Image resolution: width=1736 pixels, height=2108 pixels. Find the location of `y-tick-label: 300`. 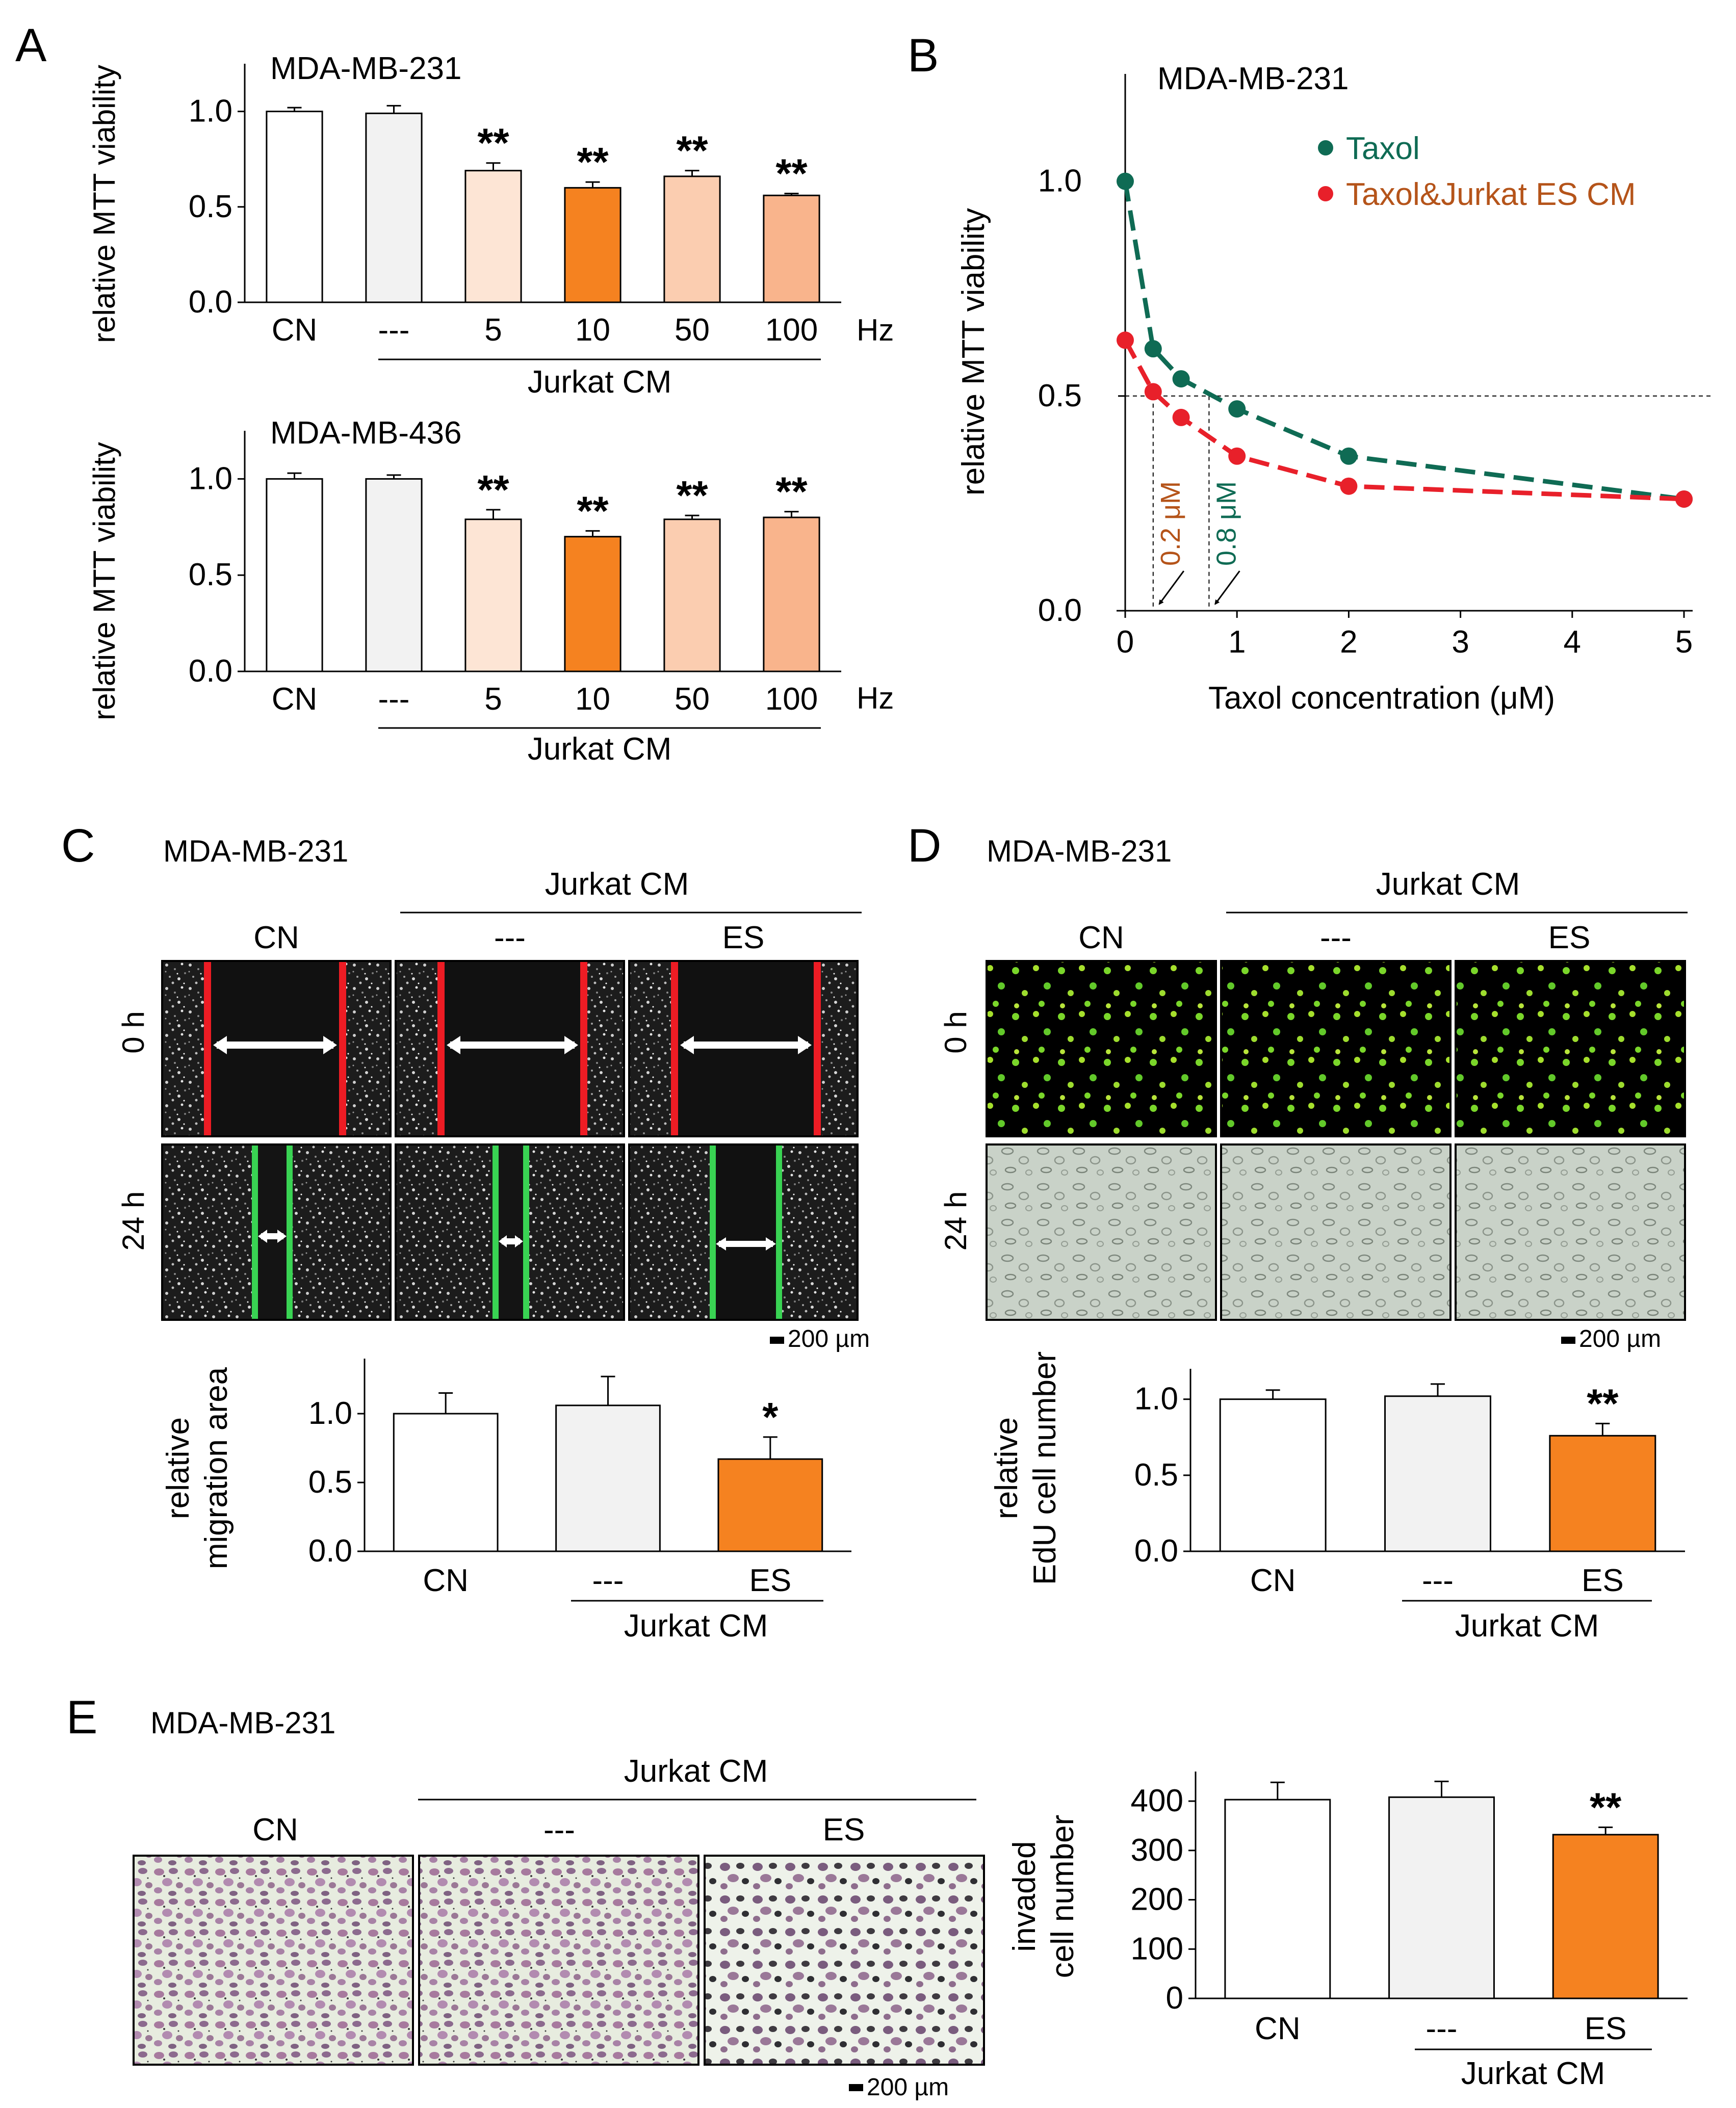

y-tick-label: 300 is located at coordinates (1157, 1850).